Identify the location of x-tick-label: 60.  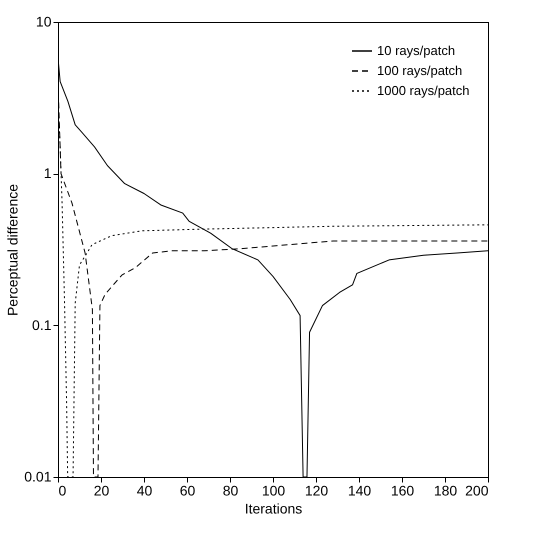
(188, 490).